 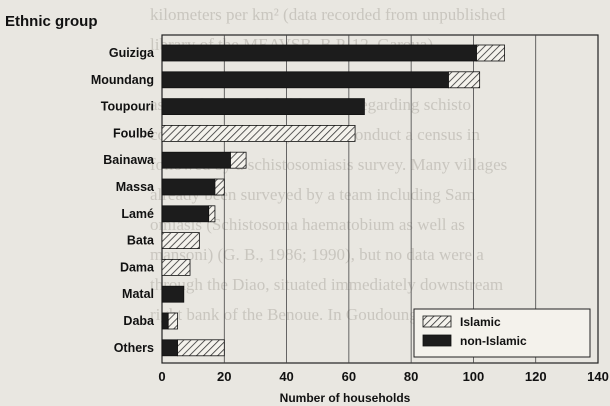 What do you see at coordinates (138, 294) in the screenshot?
I see `category-label: Matal` at bounding box center [138, 294].